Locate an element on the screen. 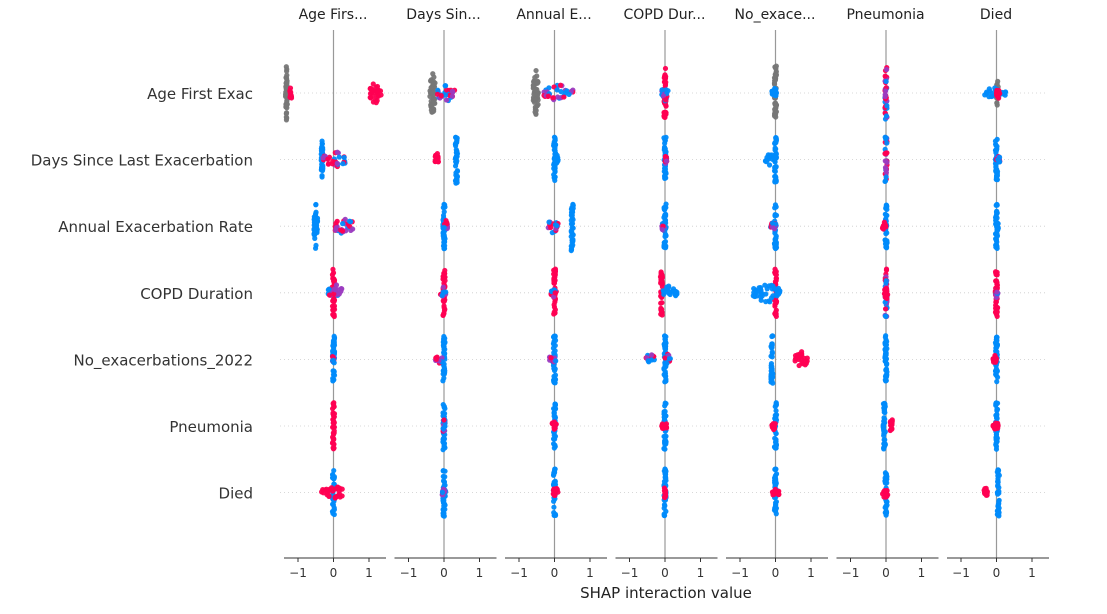 This screenshot has height=614, width=1107. x-tick-label: 0 is located at coordinates (444, 573).